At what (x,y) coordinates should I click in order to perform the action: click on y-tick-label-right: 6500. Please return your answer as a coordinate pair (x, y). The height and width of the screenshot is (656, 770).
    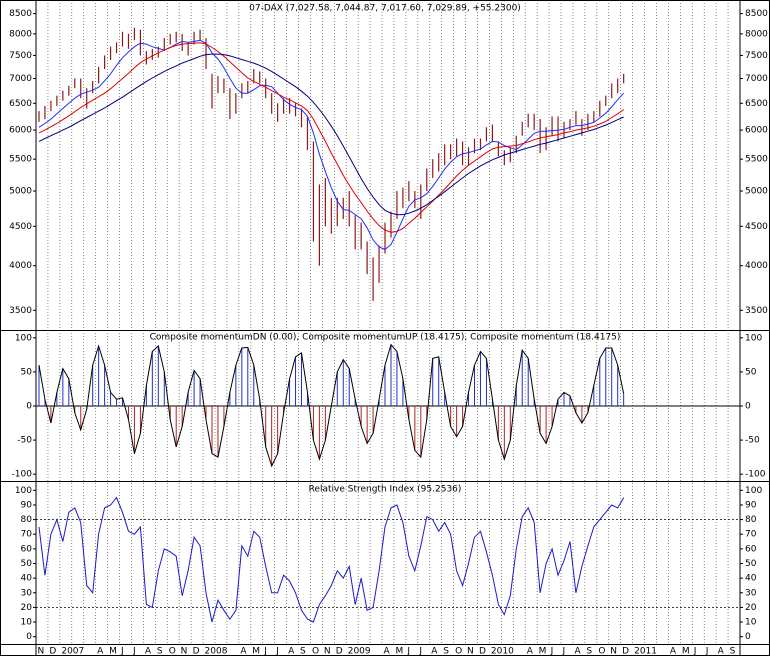
    Looking at the image, I should click on (756, 104).